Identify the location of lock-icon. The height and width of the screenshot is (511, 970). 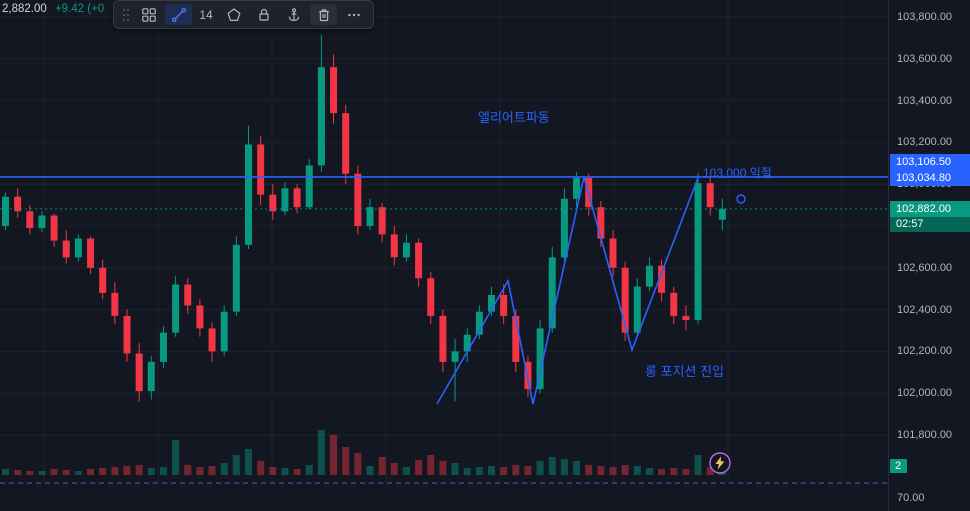
(263, 14).